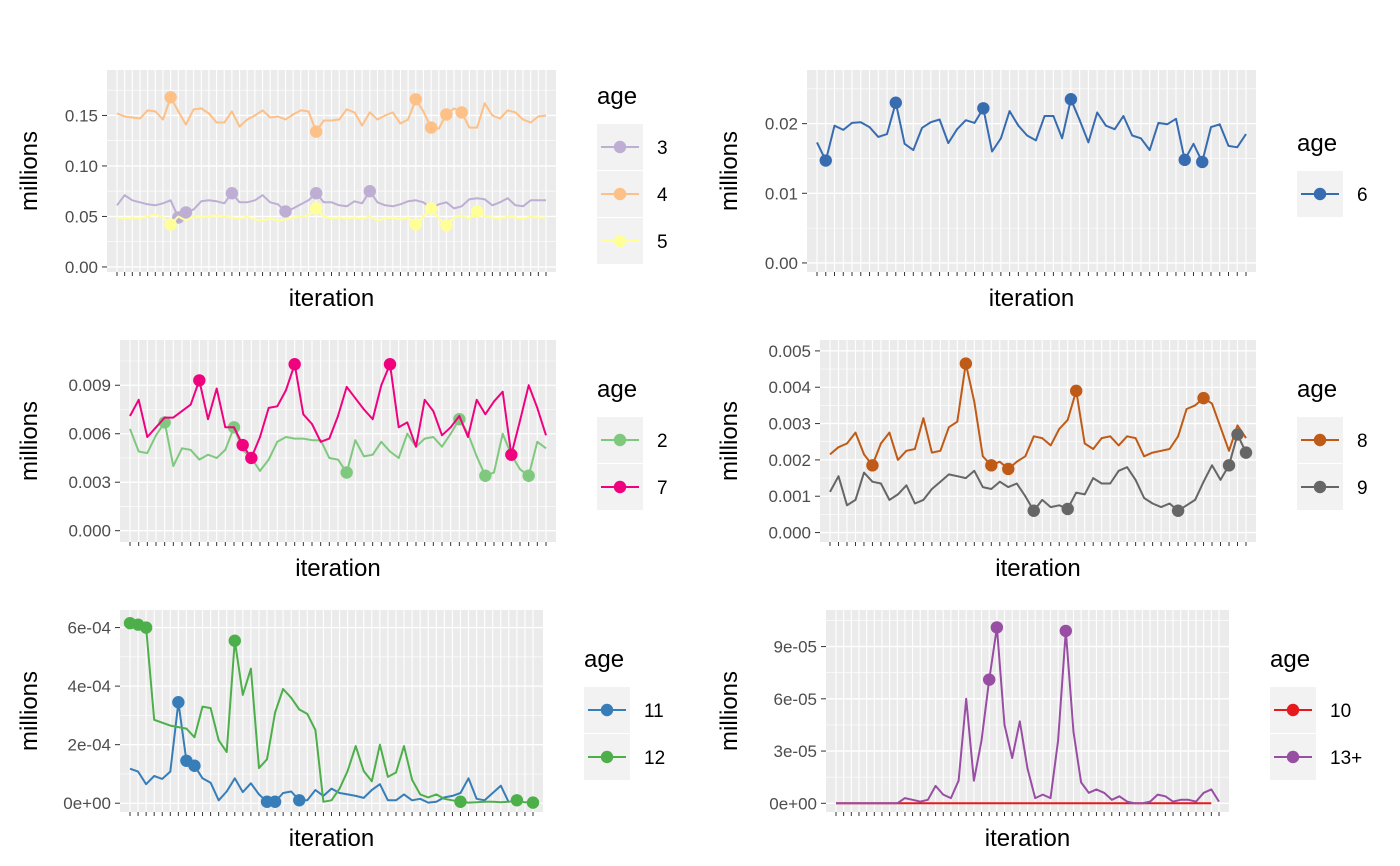 This screenshot has width=1400, height=866. What do you see at coordinates (1362, 195) in the screenshot?
I see `legend-label: 6` at bounding box center [1362, 195].